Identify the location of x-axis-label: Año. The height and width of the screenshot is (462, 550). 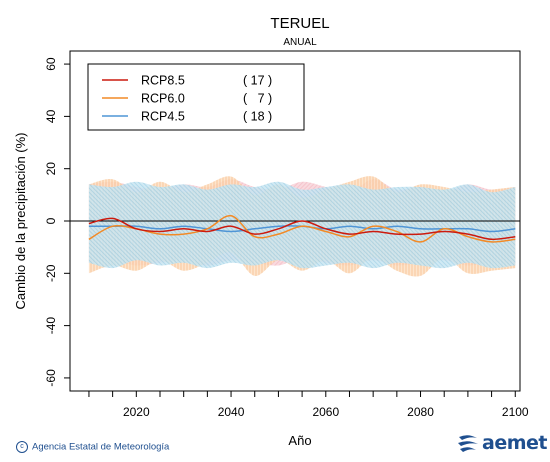
(299, 440).